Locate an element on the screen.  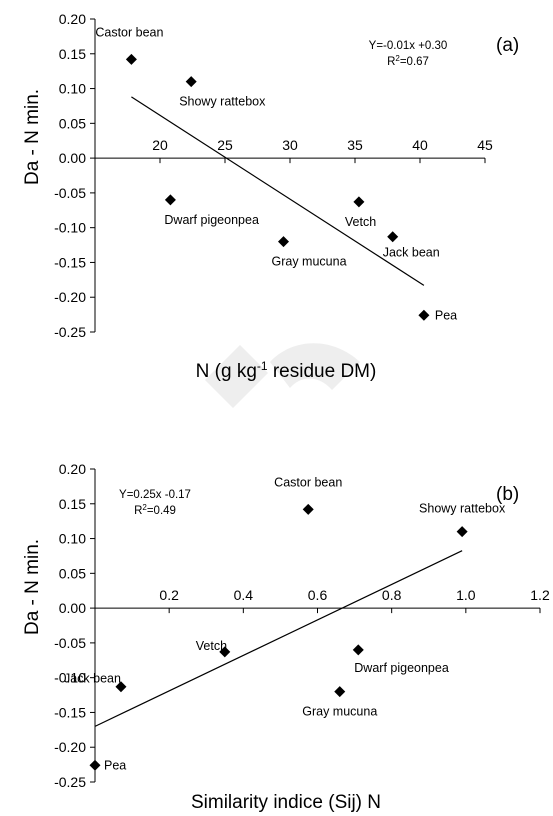
x-tick-label: 0.4 is located at coordinates (244, 595).